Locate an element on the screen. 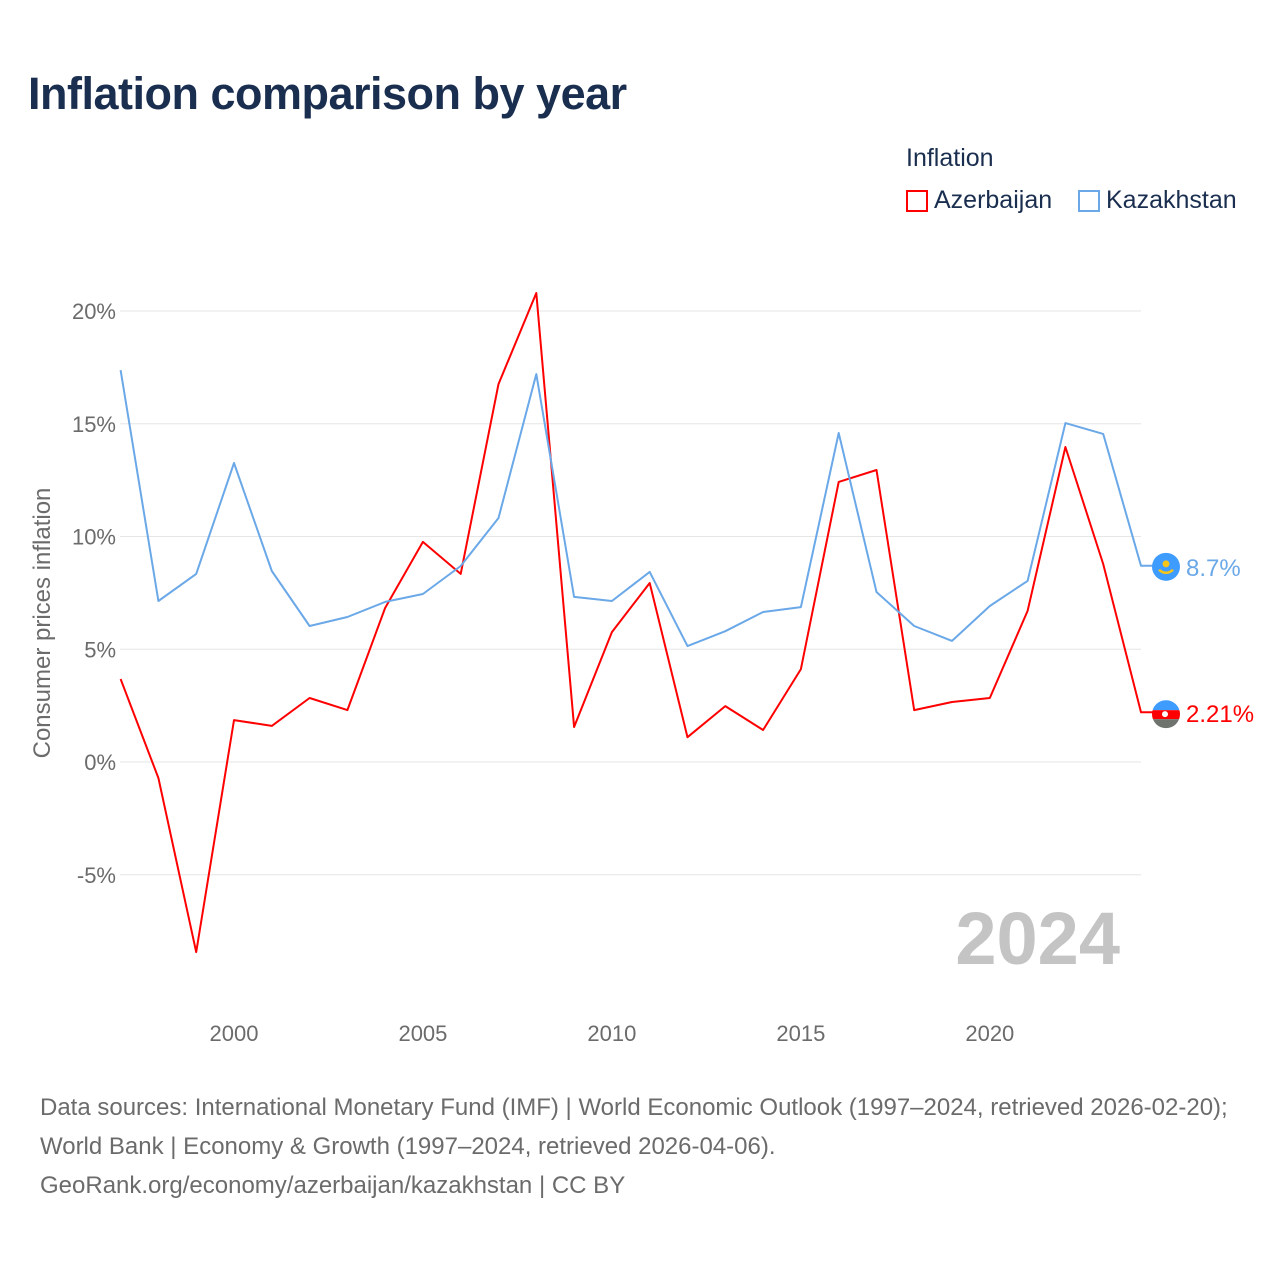 Image resolution: width=1280 pixels, height=1280 pixels. legend-title: Inflation is located at coordinates (950, 158).